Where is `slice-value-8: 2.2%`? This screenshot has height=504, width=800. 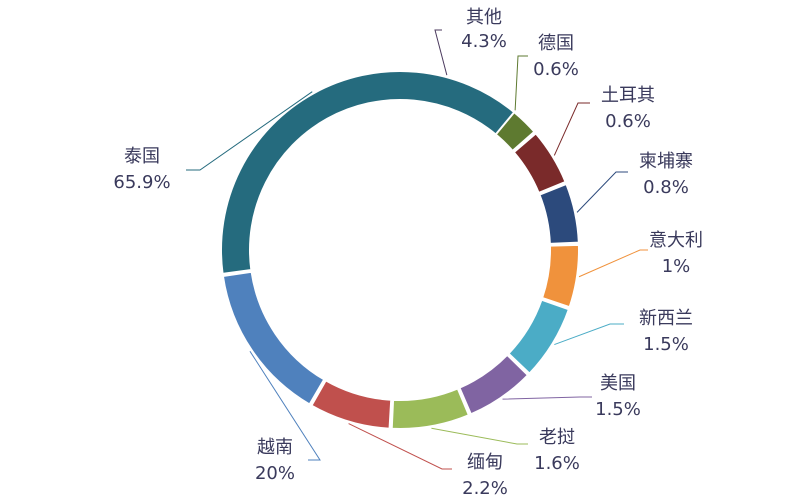
slice-value-8: 2.2% is located at coordinates (485, 488).